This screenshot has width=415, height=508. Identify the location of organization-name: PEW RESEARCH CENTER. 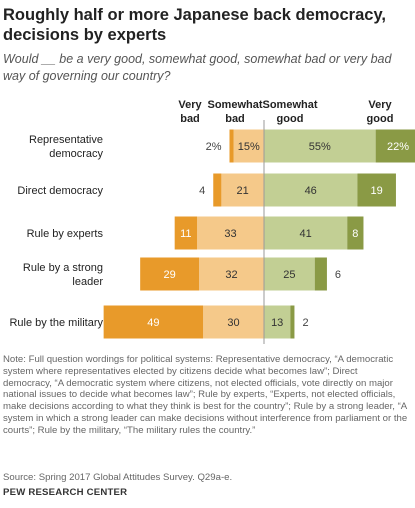
(65, 492).